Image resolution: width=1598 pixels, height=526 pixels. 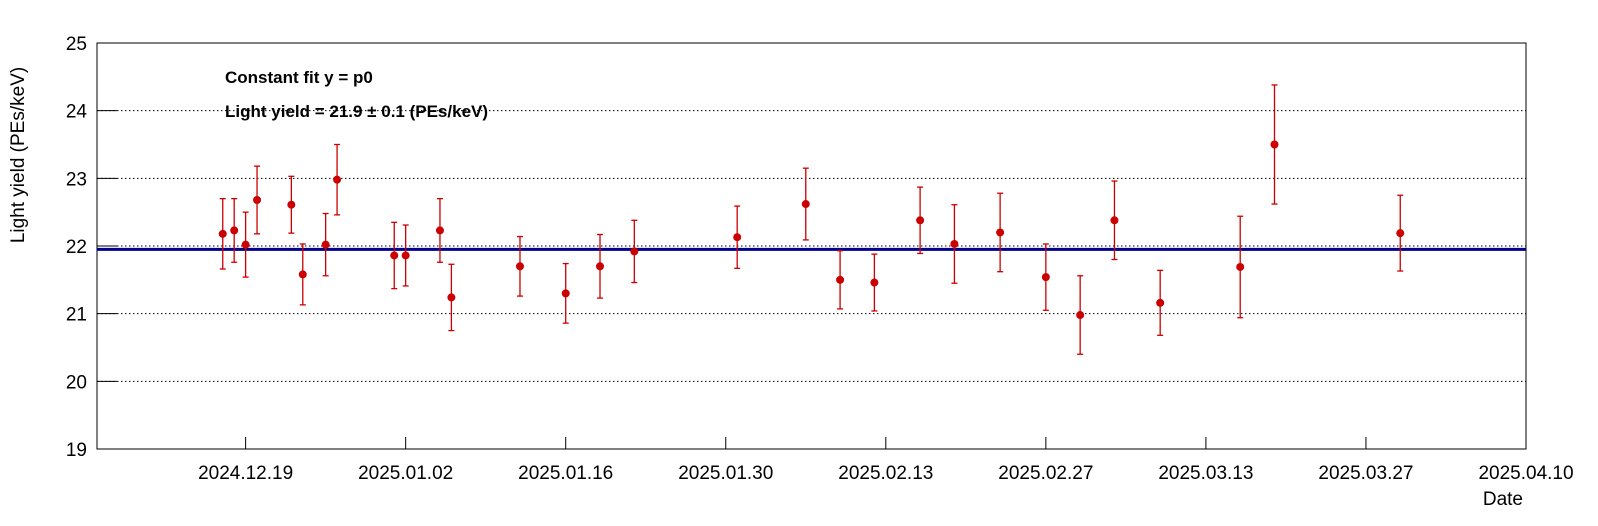 I want to click on x-tick-label: 2025.01.30, so click(x=725, y=473).